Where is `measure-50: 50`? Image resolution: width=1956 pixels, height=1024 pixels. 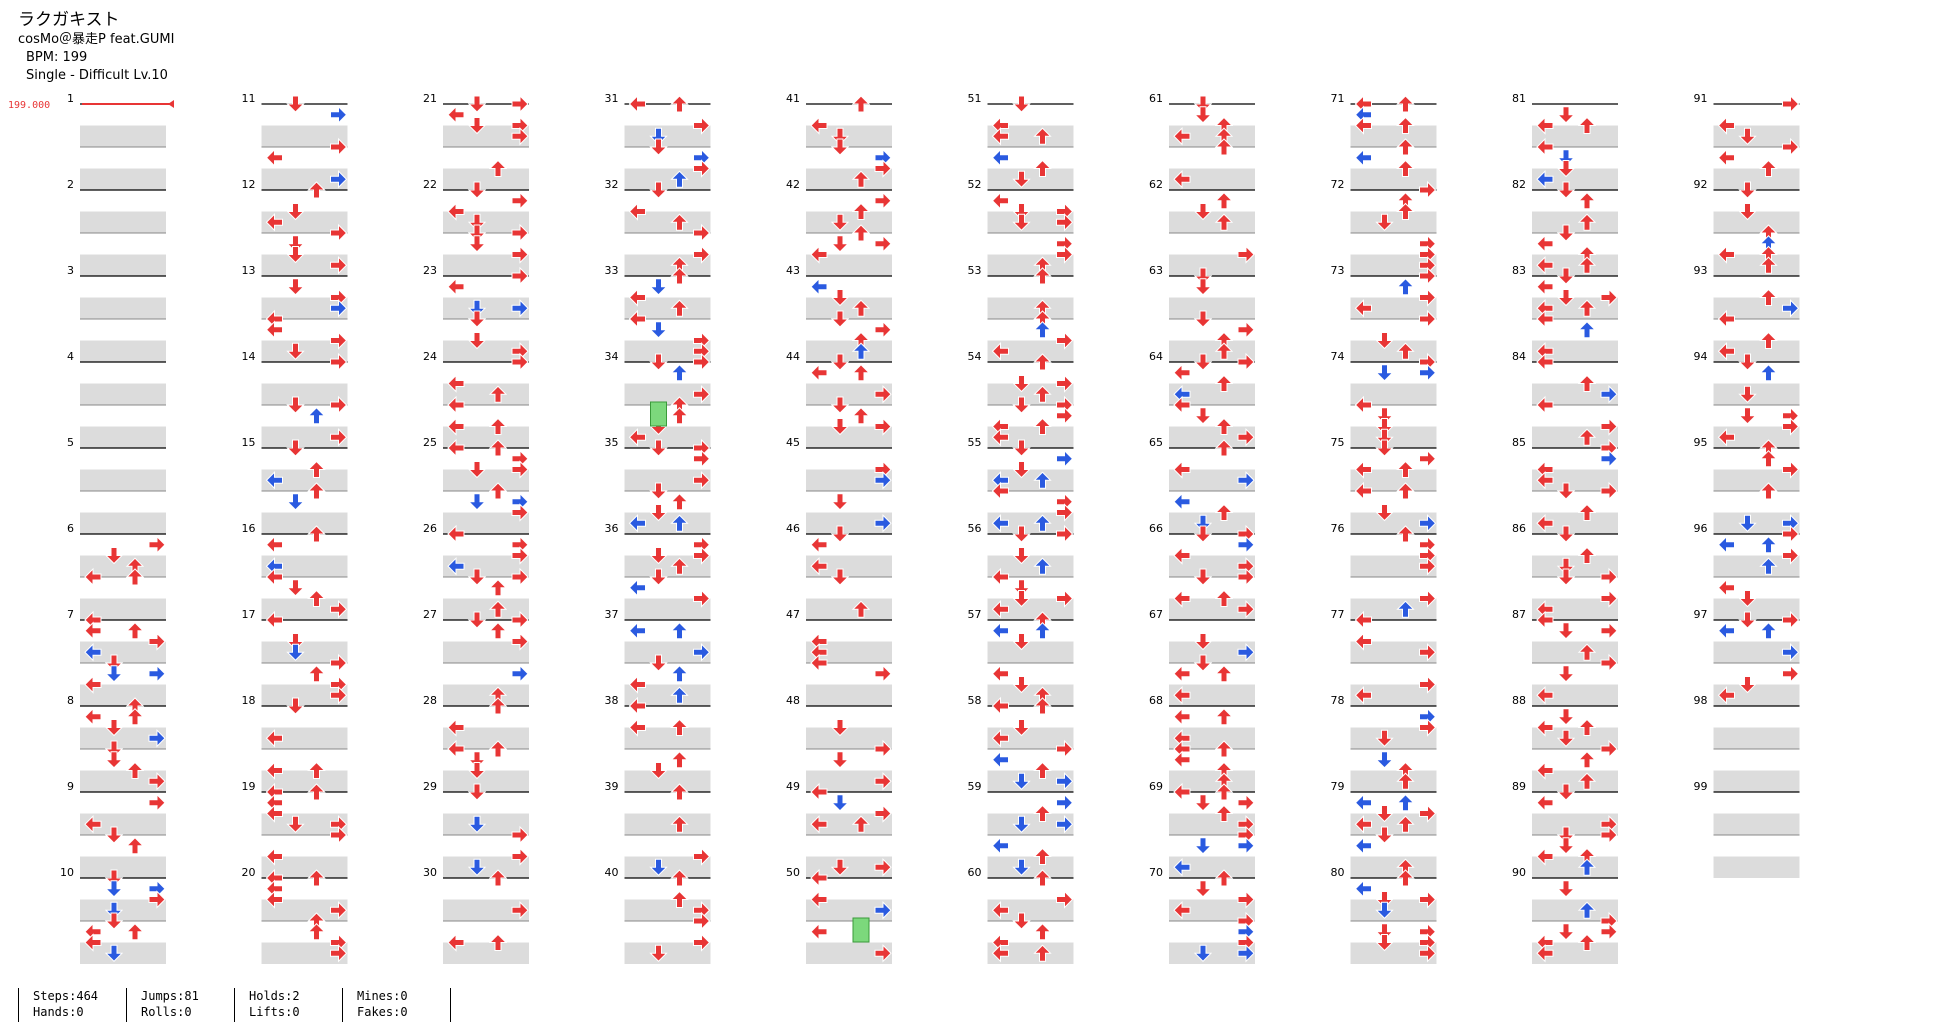
measure-50: 50 is located at coordinates (839, 915).